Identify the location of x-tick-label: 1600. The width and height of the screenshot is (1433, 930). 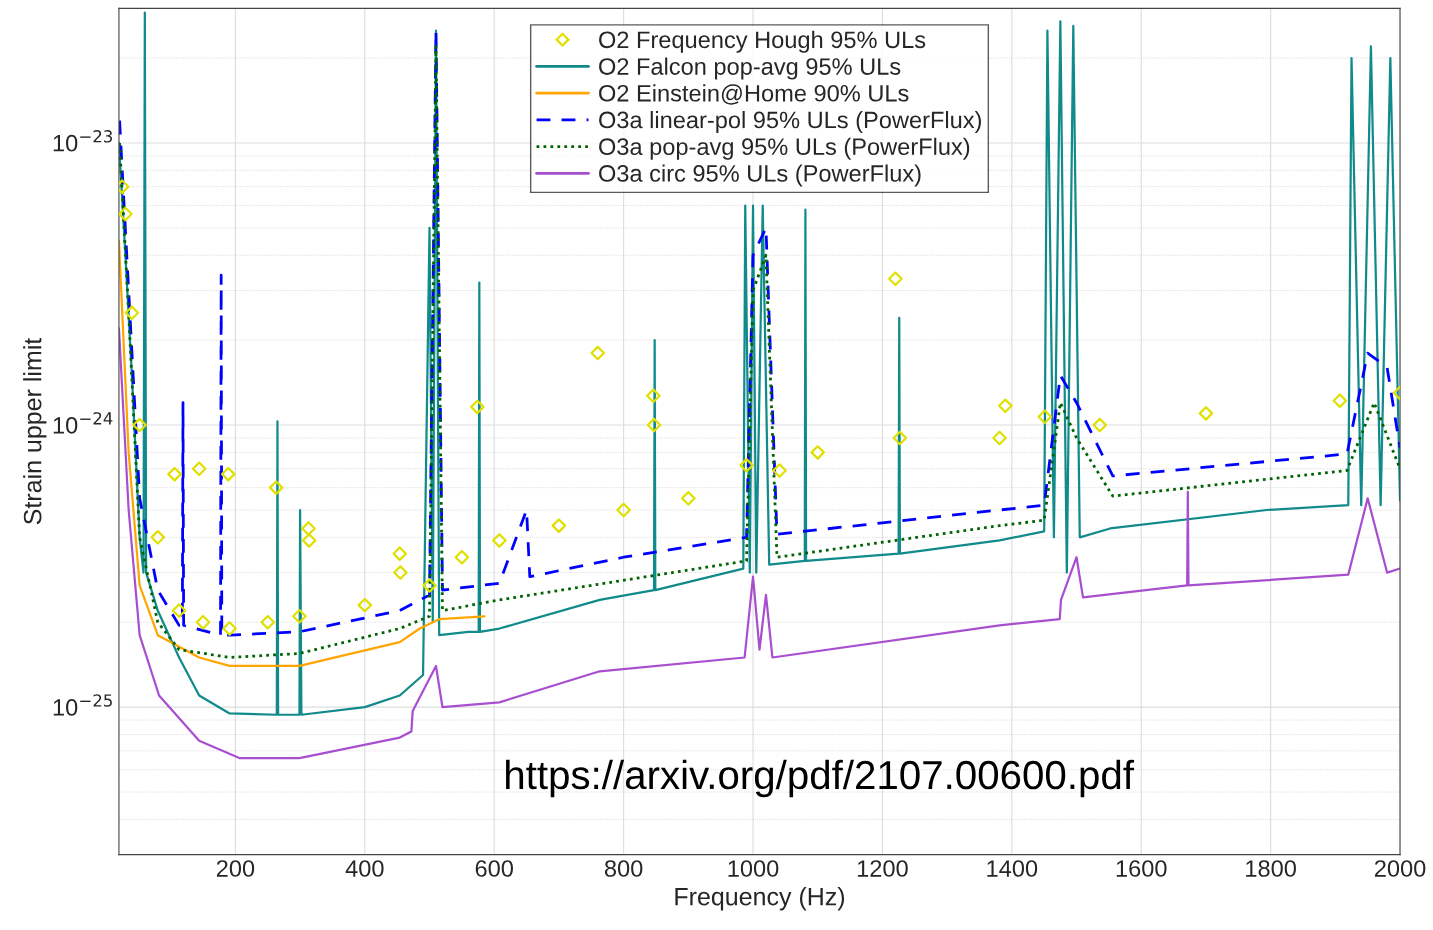
(1141, 868).